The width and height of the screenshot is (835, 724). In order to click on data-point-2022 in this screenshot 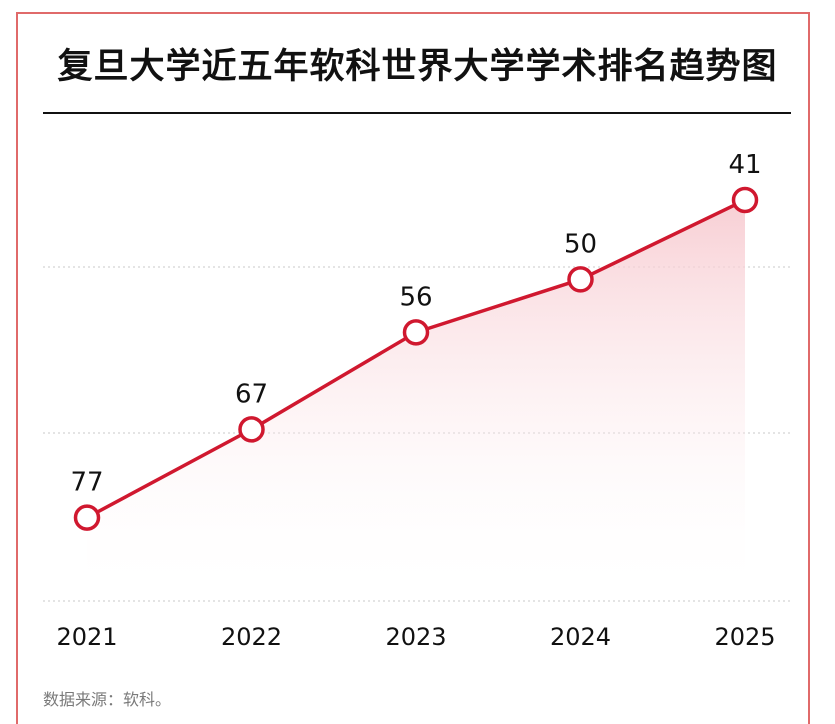, I will do `click(251, 429)`.